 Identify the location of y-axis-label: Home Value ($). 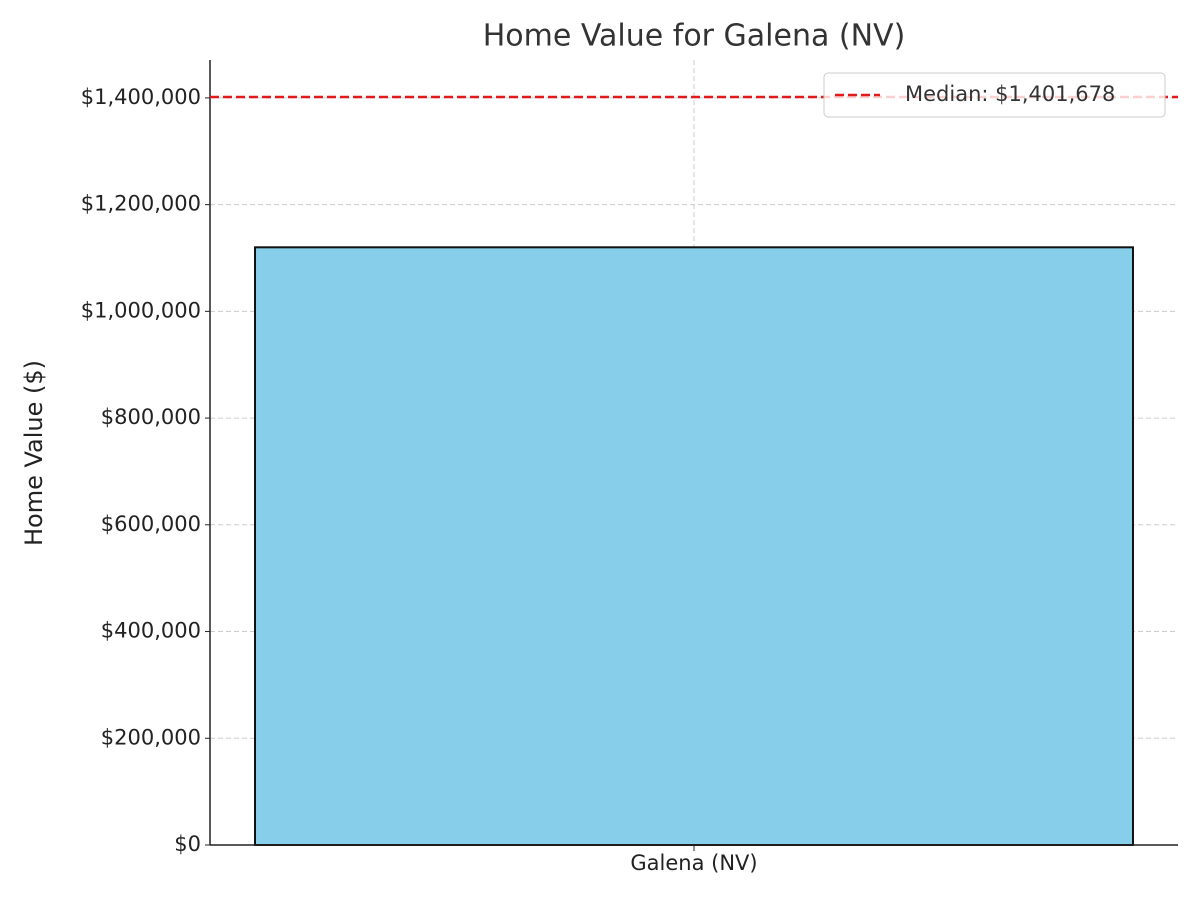
(34, 453).